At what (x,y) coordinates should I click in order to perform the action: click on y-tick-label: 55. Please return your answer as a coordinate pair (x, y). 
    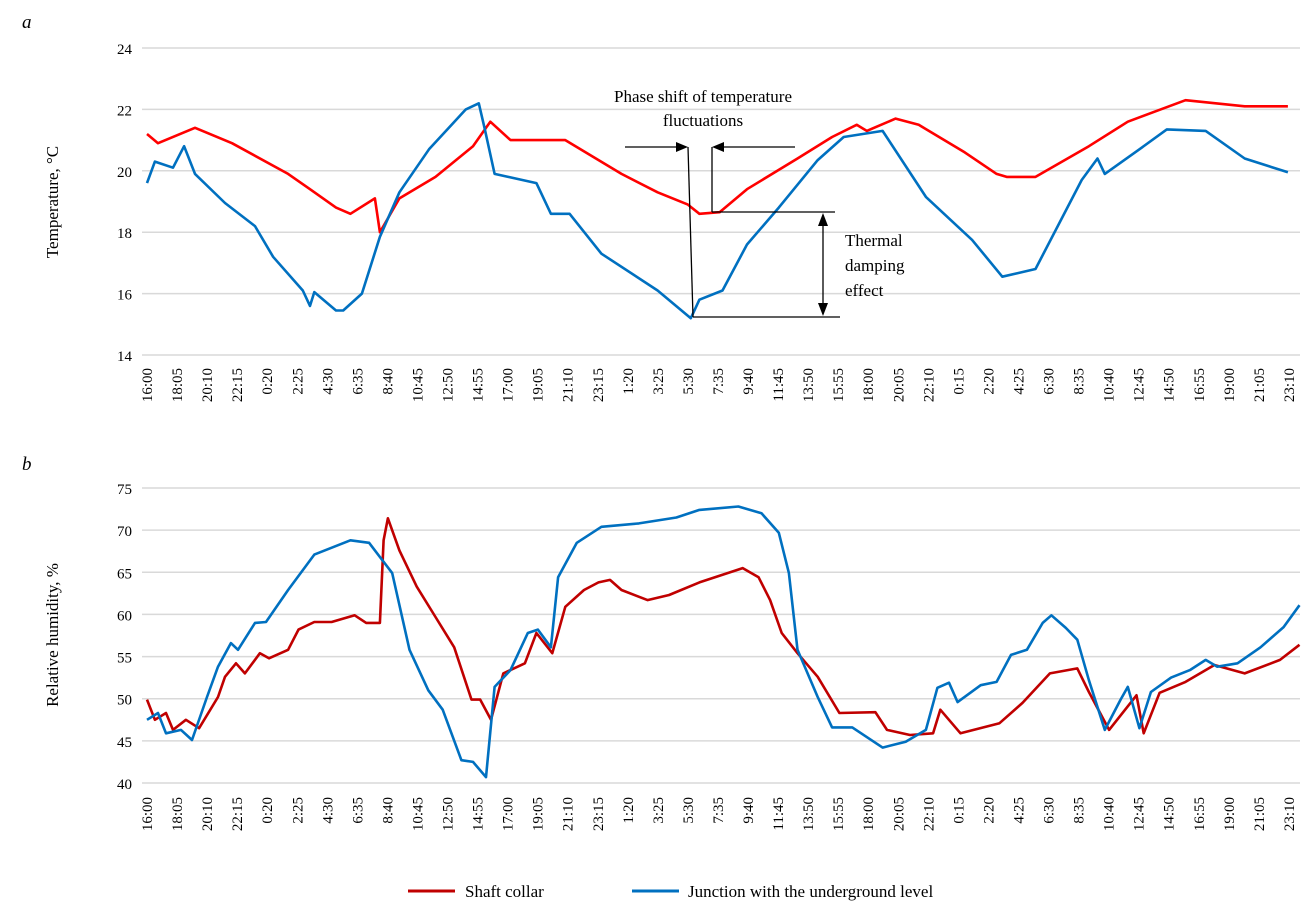
    Looking at the image, I should click on (124, 659).